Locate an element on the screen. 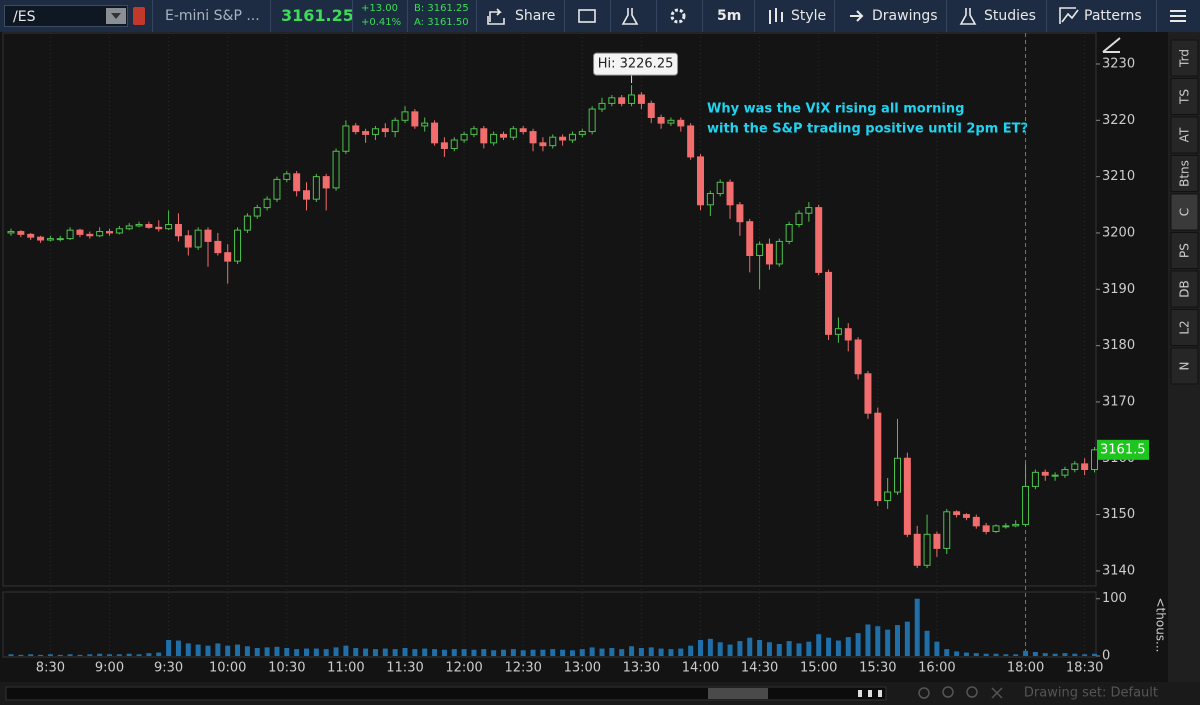 The image size is (1200, 705). bid: B: 3161.25 is located at coordinates (441, 8).